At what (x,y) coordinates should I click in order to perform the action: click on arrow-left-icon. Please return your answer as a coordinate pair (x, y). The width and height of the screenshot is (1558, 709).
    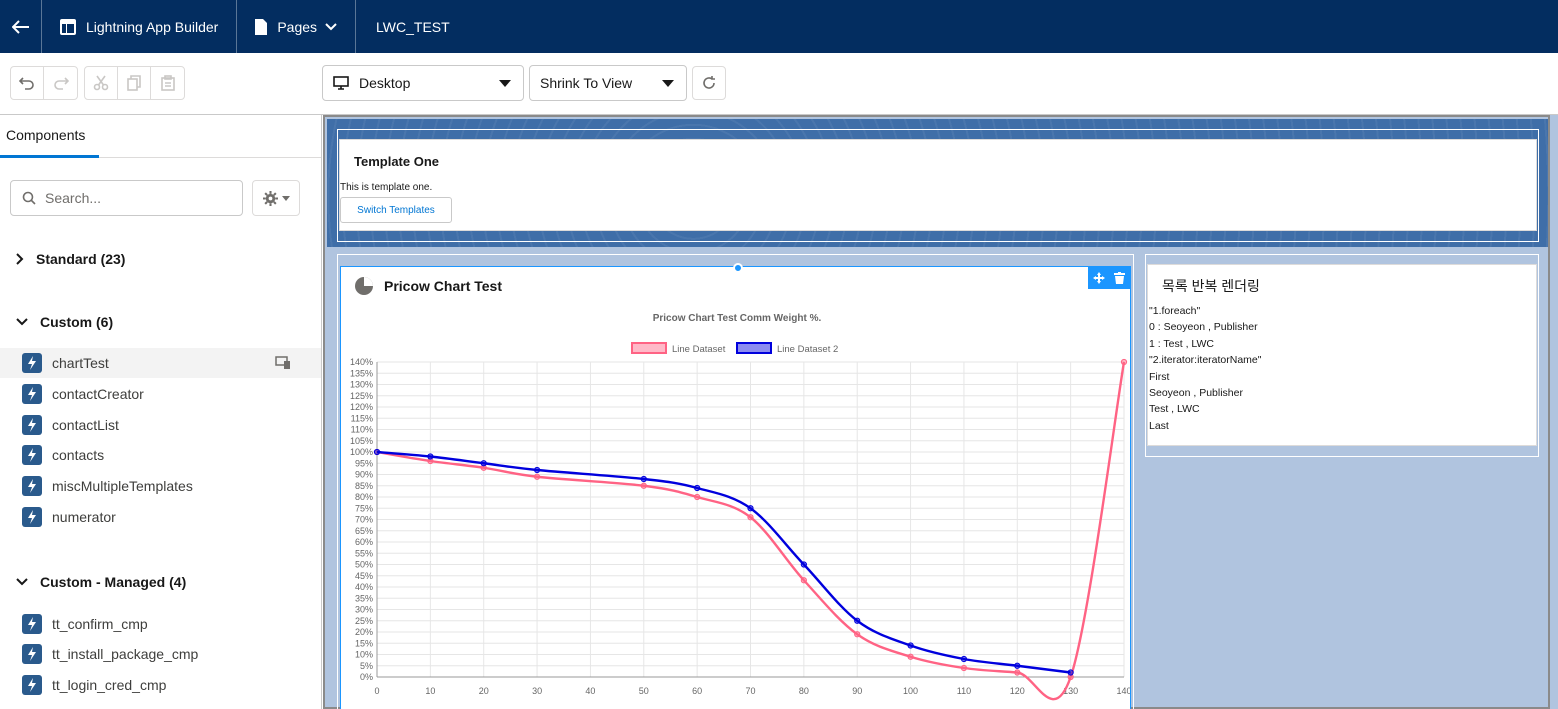
    Looking at the image, I should click on (20, 26).